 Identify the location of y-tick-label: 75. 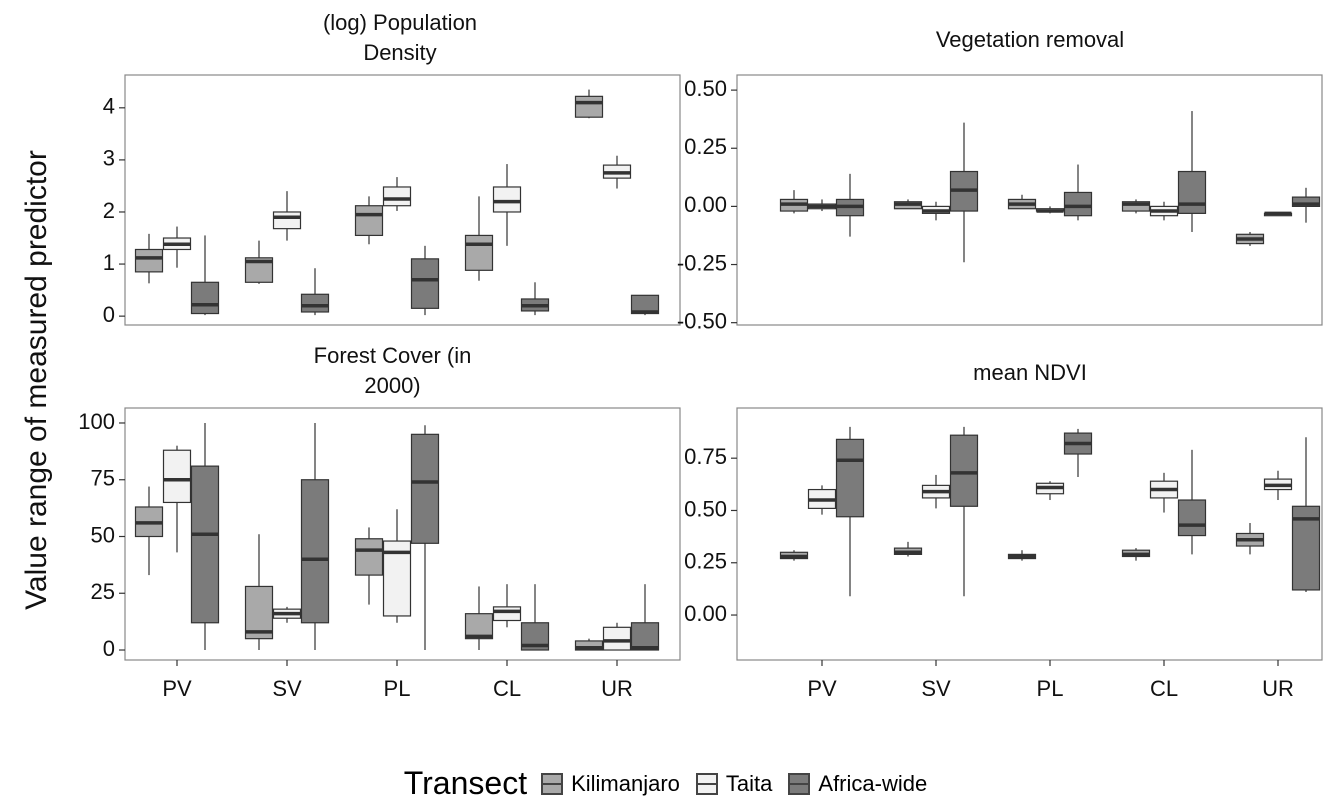
(103, 478).